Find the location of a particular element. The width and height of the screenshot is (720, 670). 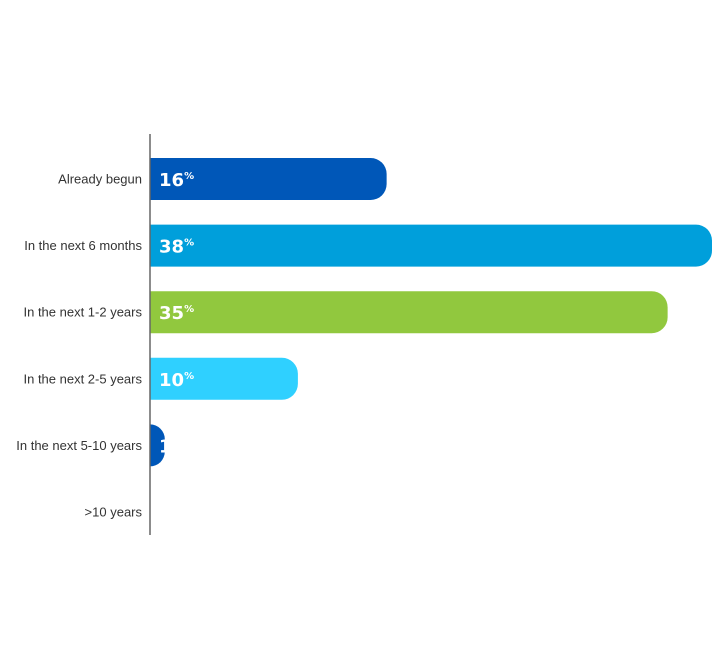

category-label: In the next 6 months is located at coordinates (83, 245).